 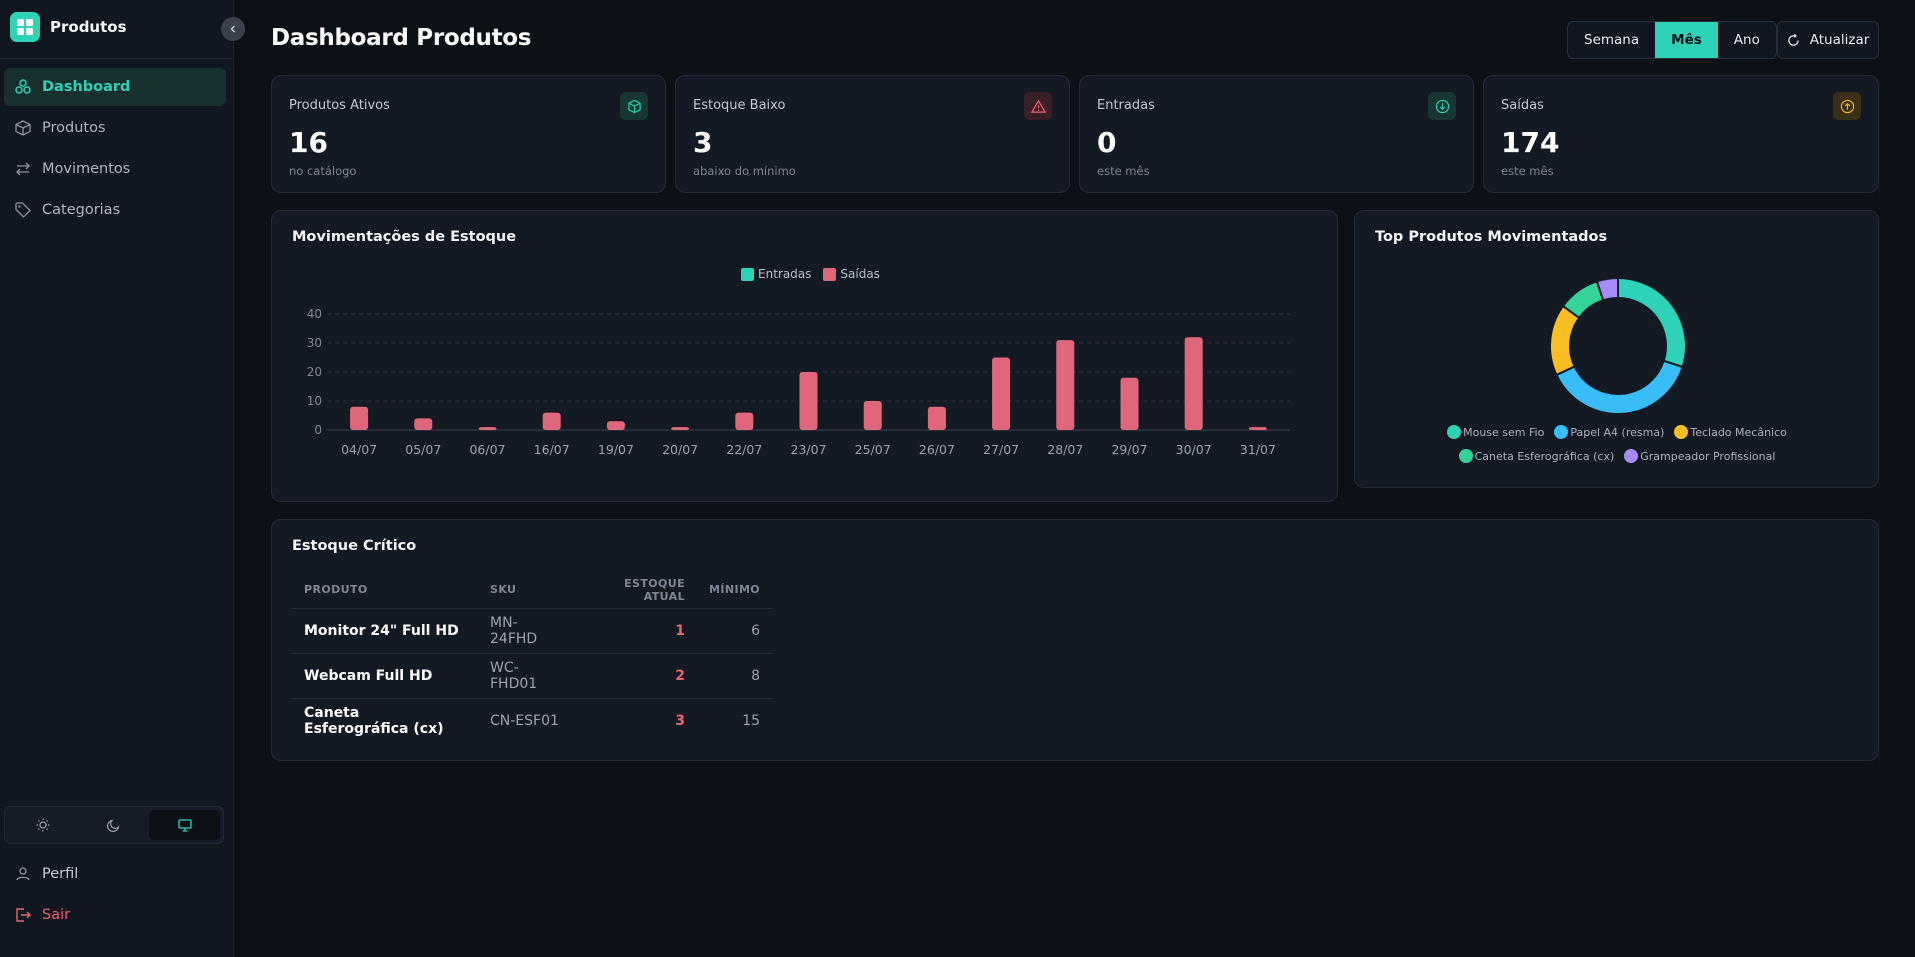 I want to click on x-tick-label: 28/07, so click(x=1065, y=449).